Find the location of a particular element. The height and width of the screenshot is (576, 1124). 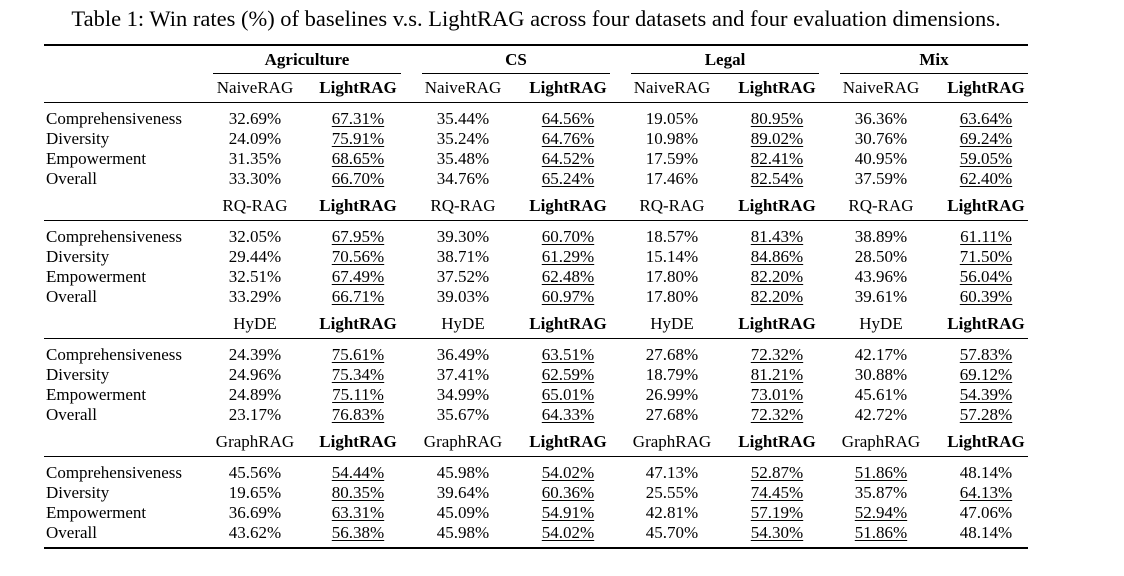

lightrag-value: 82.54% is located at coordinates (777, 178).